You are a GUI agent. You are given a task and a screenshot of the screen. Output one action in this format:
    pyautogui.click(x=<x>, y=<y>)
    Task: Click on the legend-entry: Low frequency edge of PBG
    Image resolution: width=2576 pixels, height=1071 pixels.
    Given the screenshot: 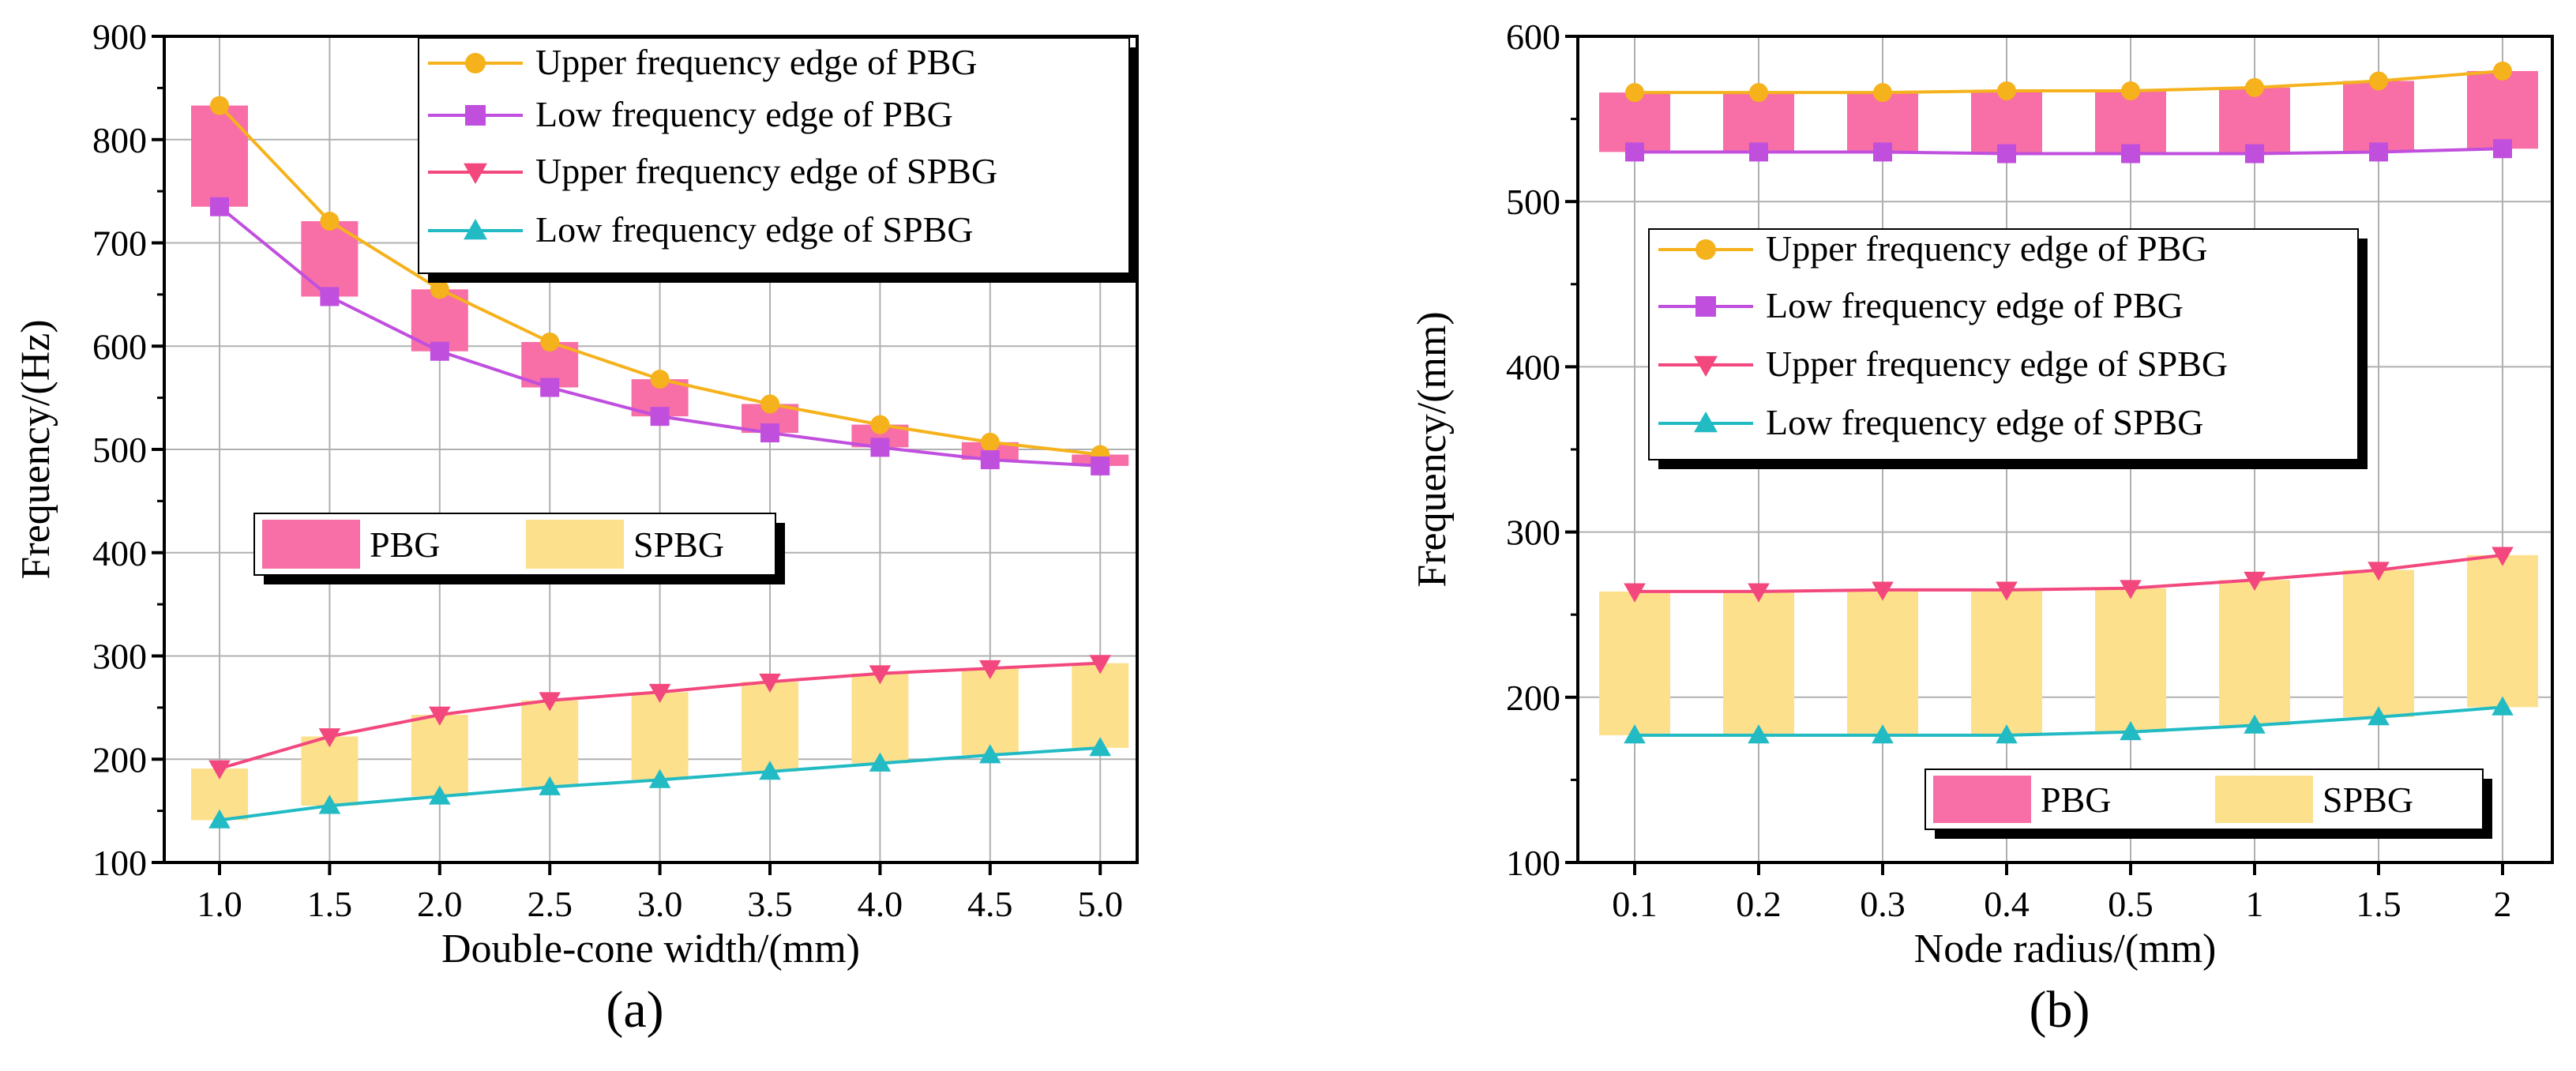 What is the action you would take?
    pyautogui.click(x=1975, y=305)
    